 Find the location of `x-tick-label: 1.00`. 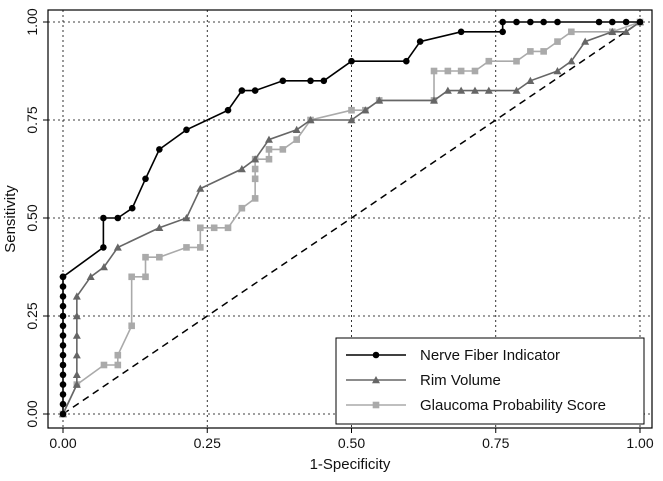

x-tick-label: 1.00 is located at coordinates (639, 443).